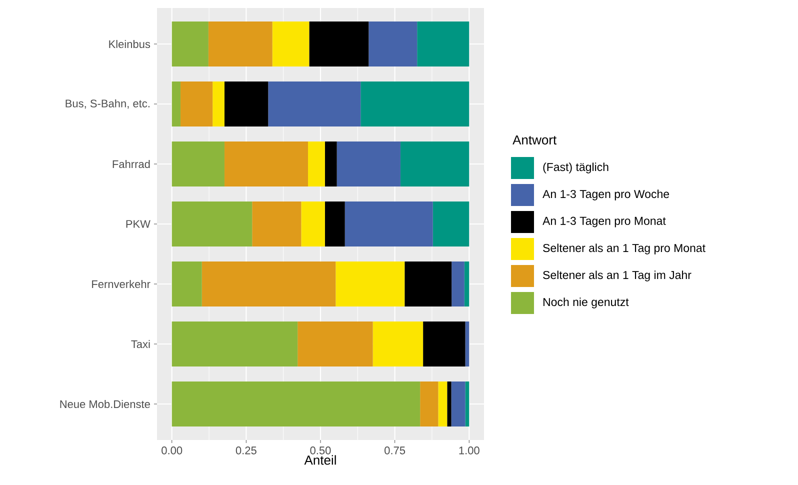 The width and height of the screenshot is (798, 485). What do you see at coordinates (604, 222) in the screenshot?
I see `legend-label: An 1-3 Tagen pro Monat` at bounding box center [604, 222].